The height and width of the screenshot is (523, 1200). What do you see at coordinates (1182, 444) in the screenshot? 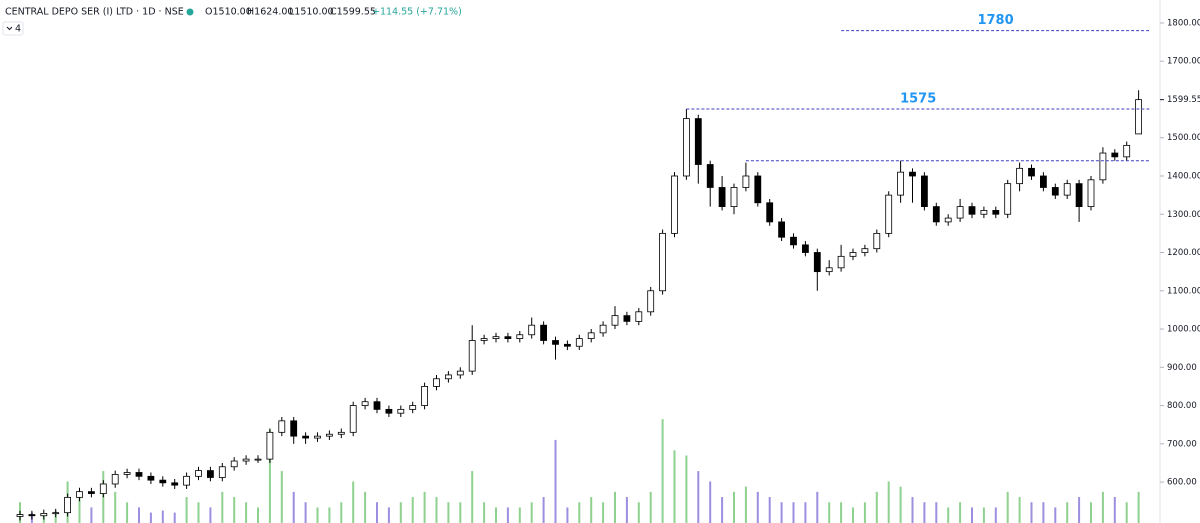
I see `y-tick-label: 700.00` at bounding box center [1182, 444].